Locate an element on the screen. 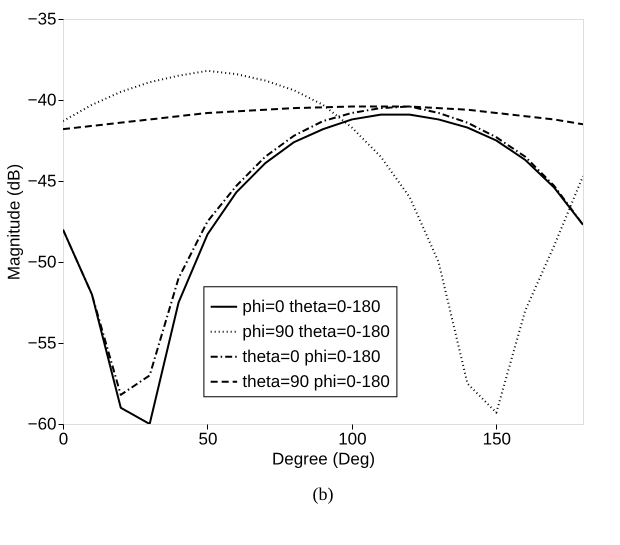 Image resolution: width=620 pixels, height=545 pixels. x-axis-title: Degree (Deg) is located at coordinates (323, 459).